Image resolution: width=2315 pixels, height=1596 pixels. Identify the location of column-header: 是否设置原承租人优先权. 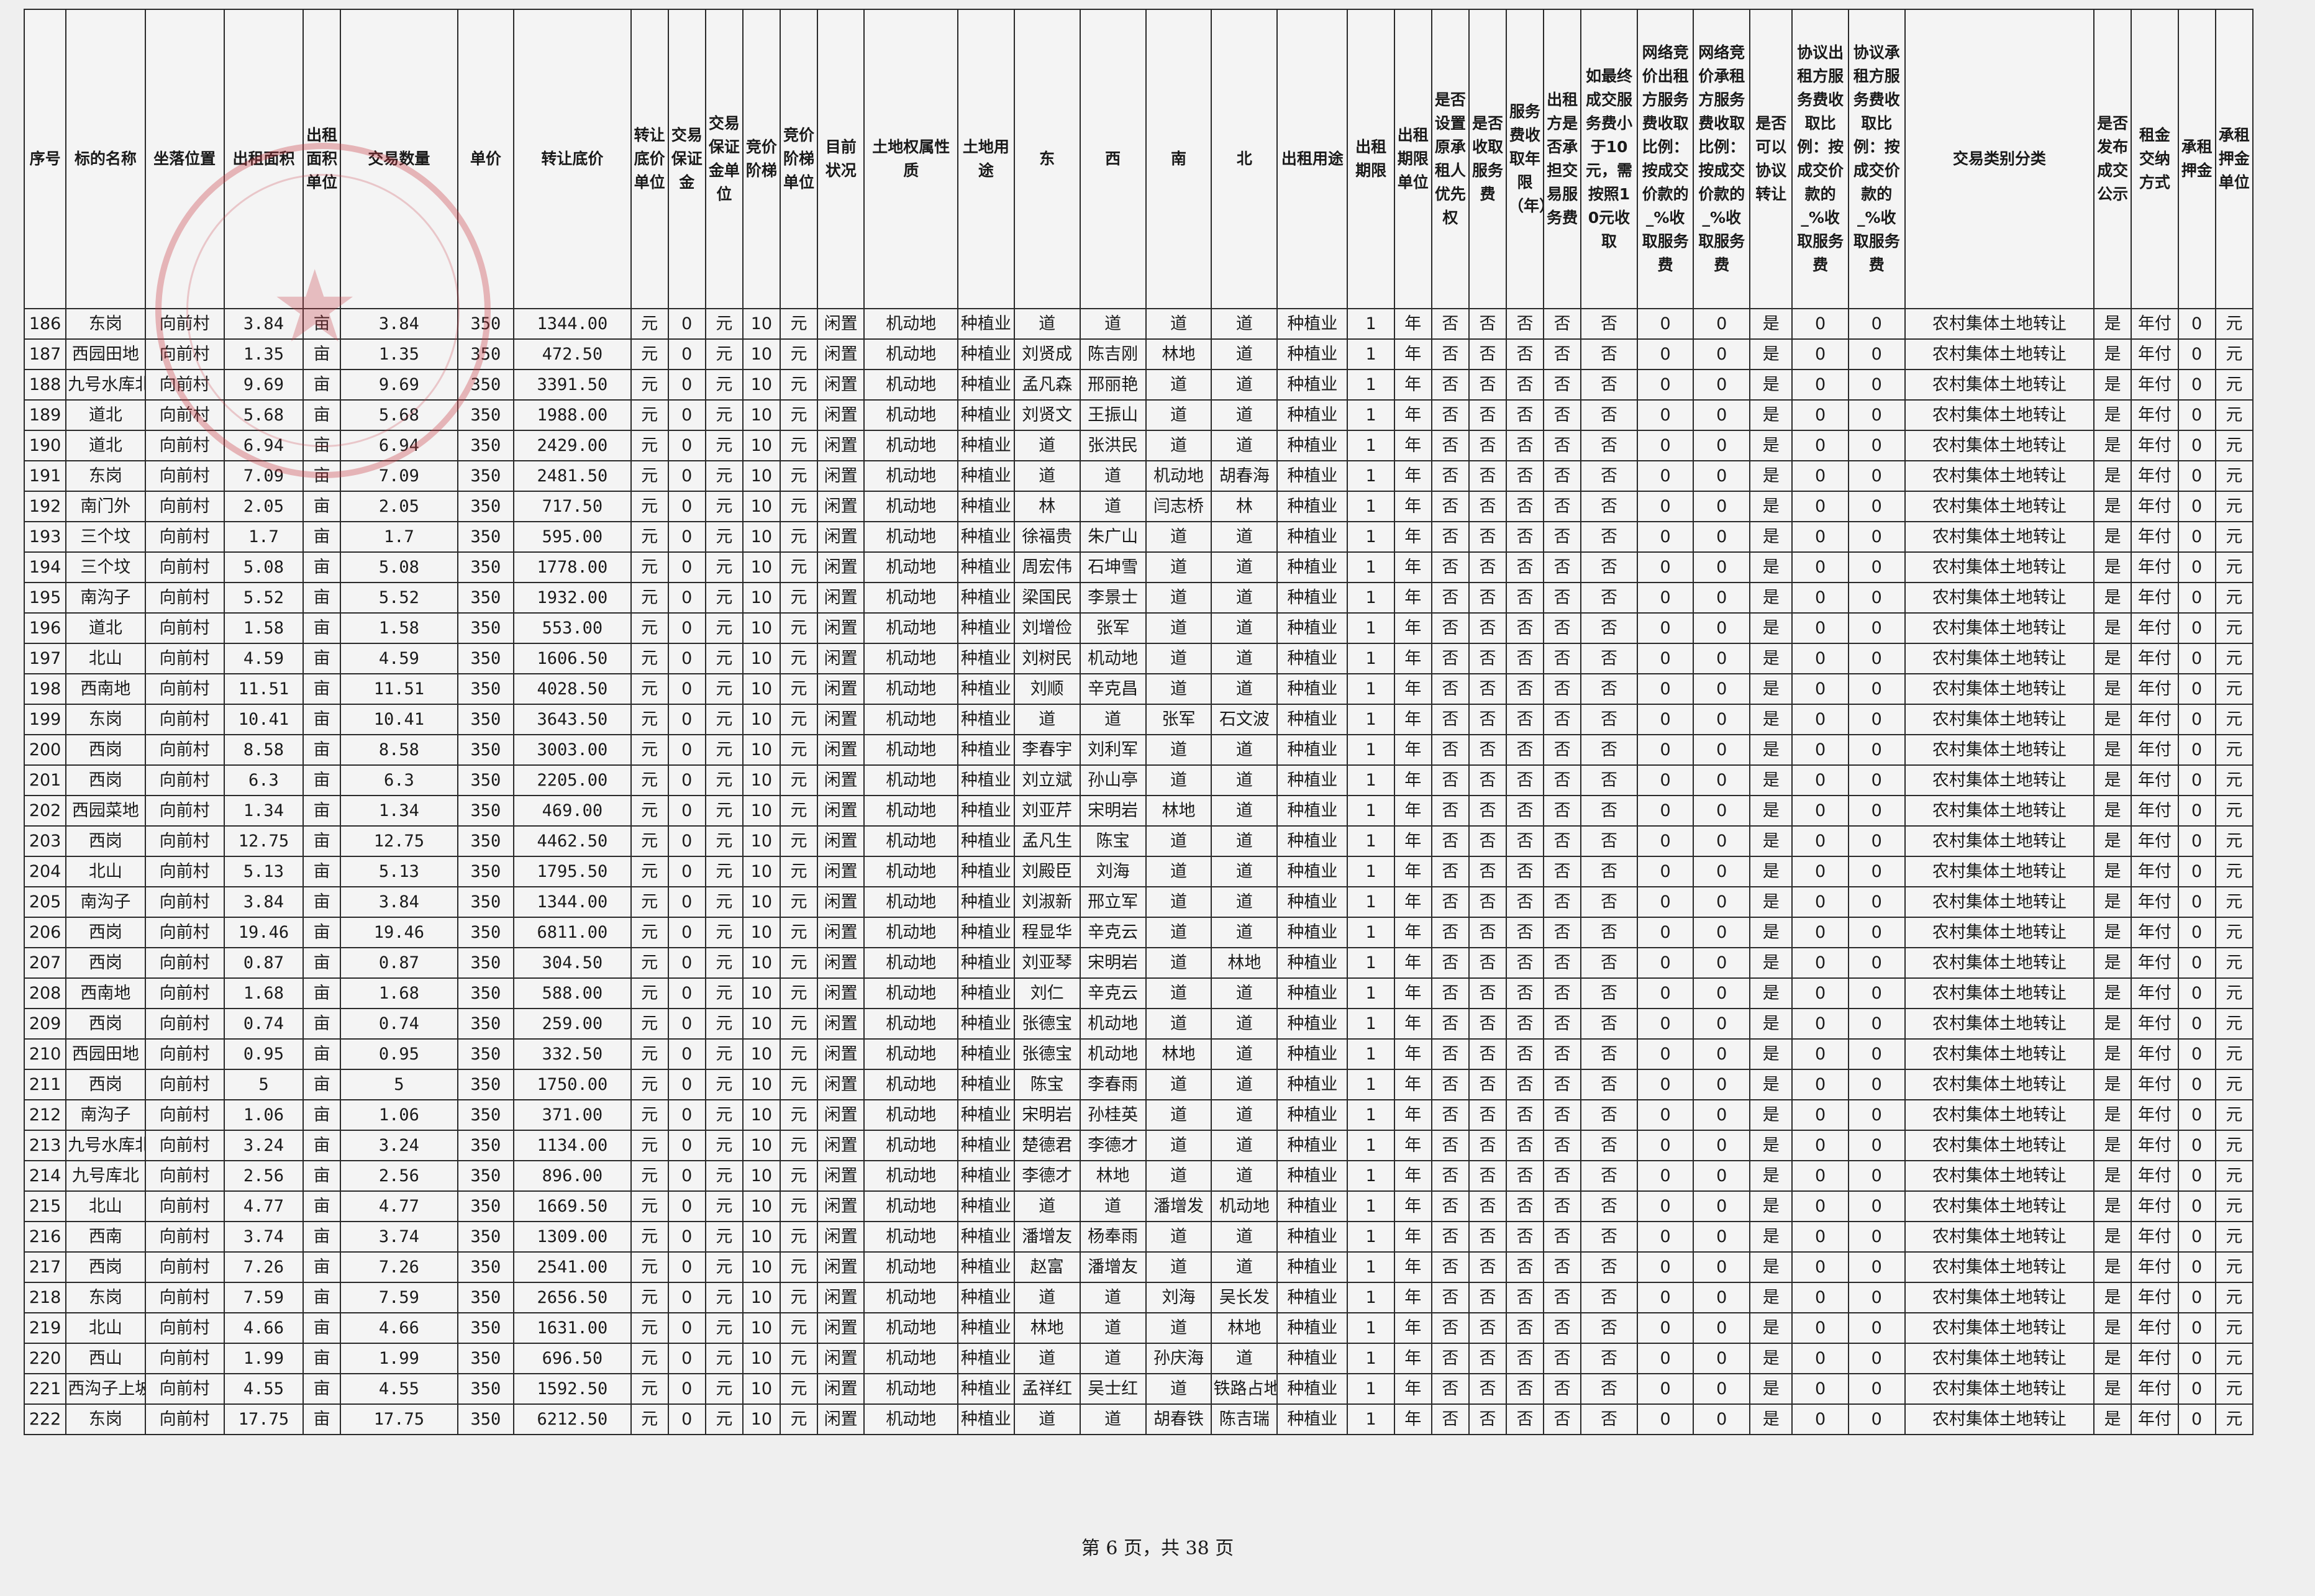
(1450, 159).